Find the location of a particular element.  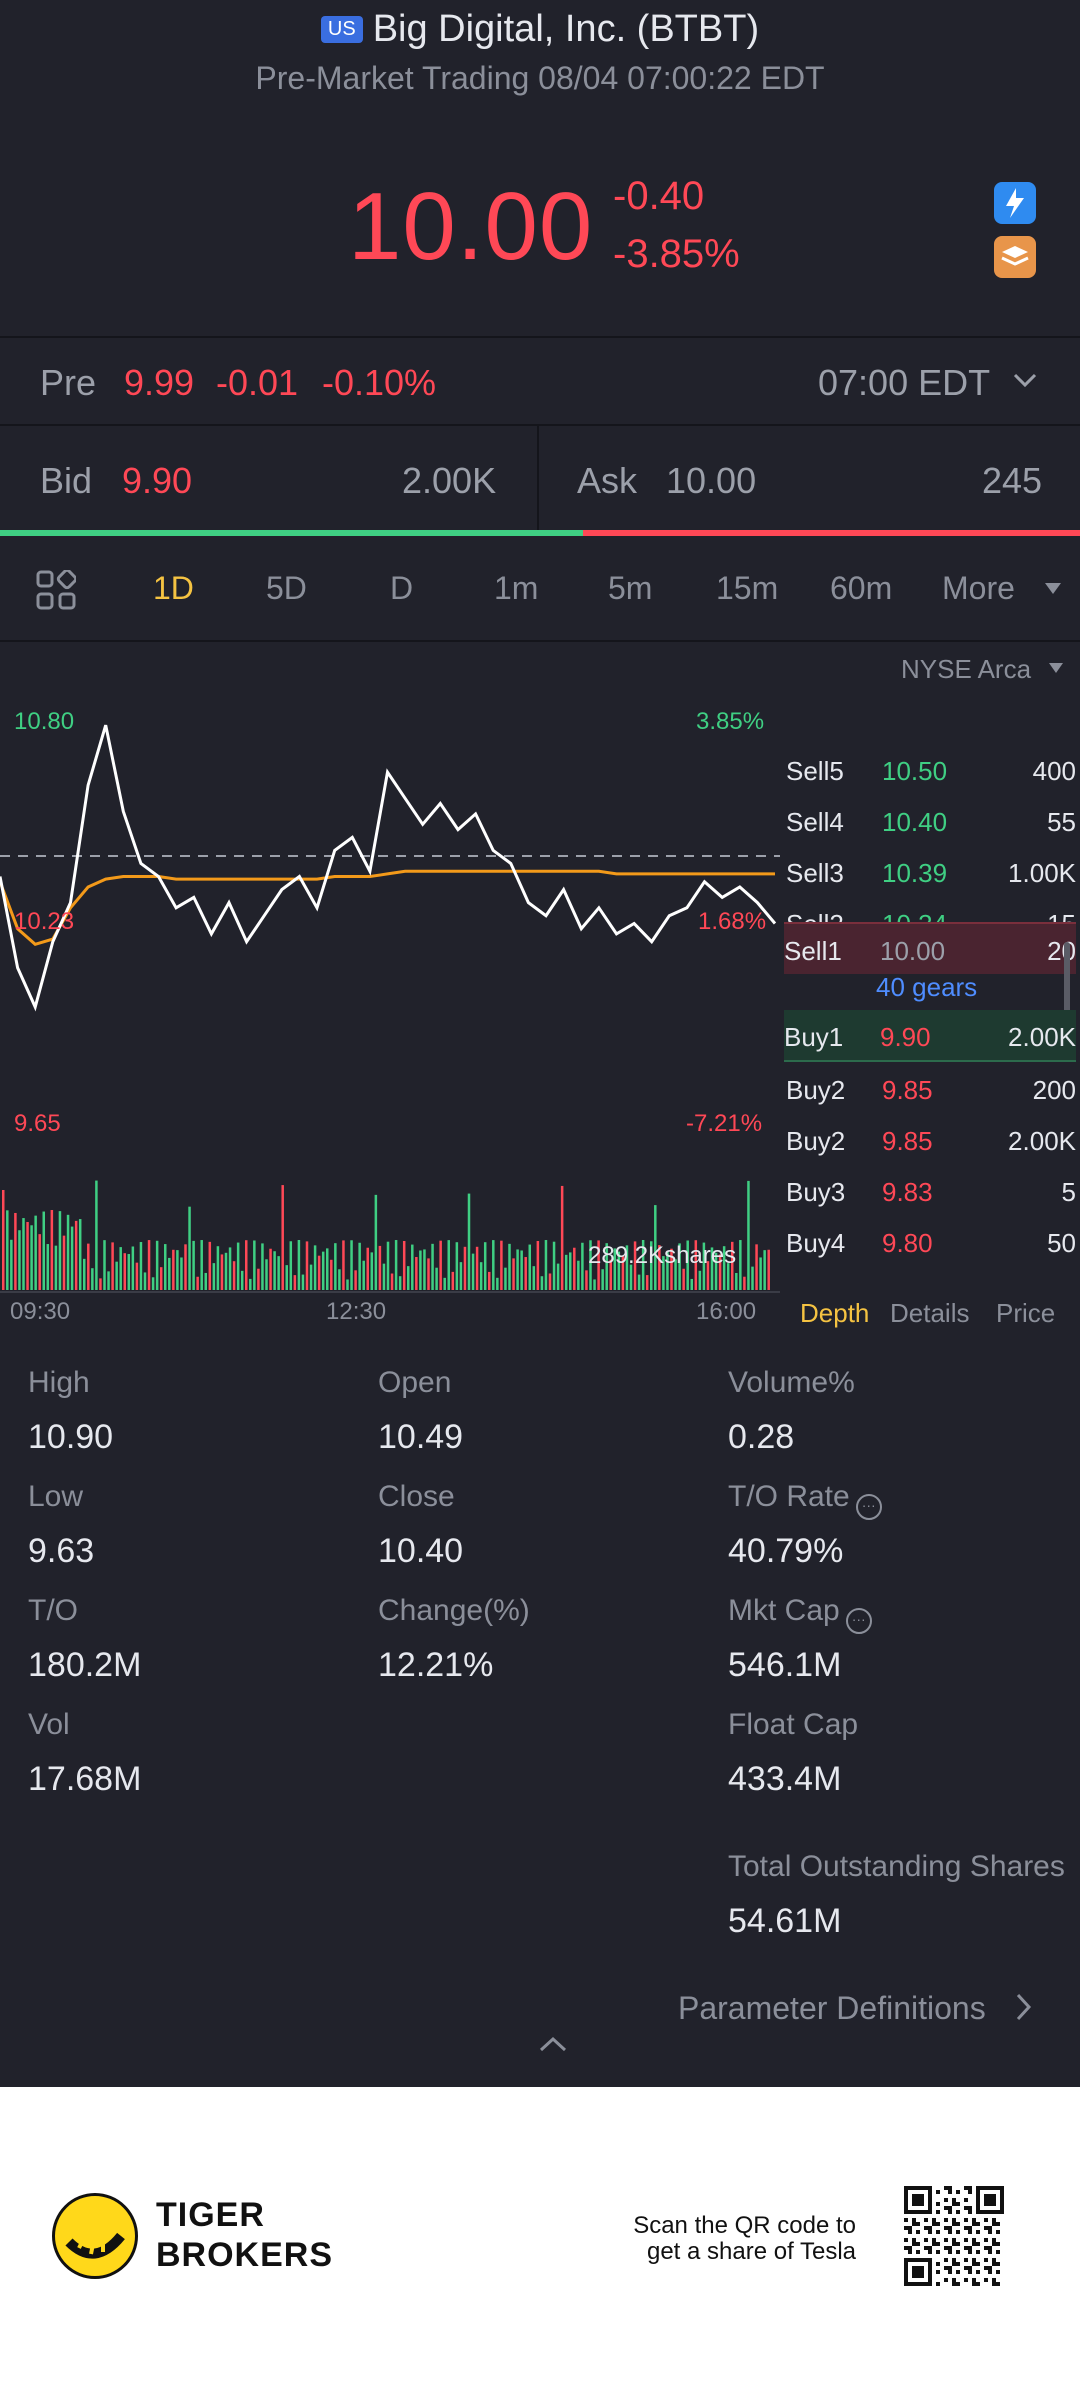

layout-grid-icon is located at coordinates (56, 590).